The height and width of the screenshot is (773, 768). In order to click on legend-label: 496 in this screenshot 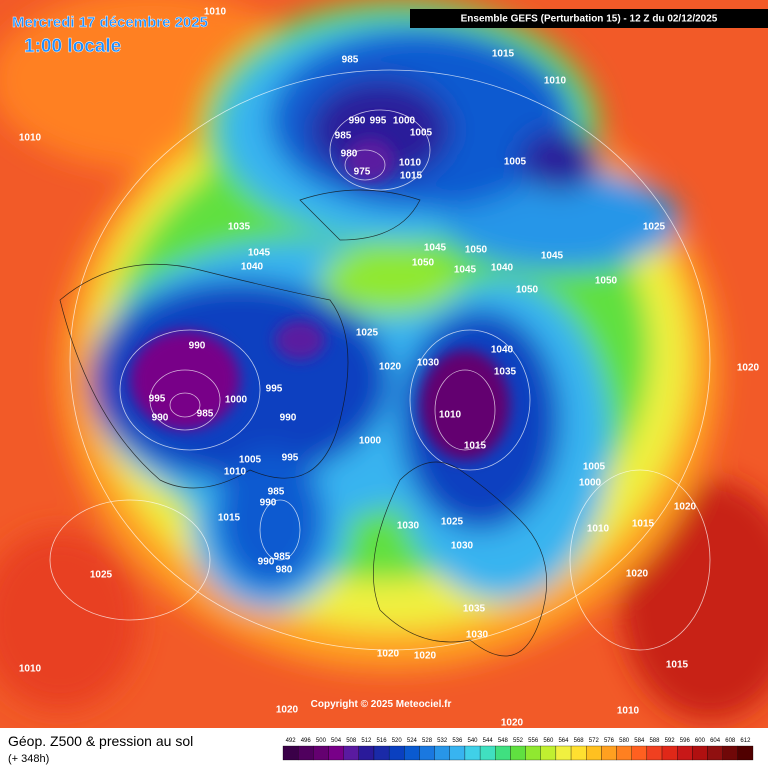, I will do `click(306, 741)`.